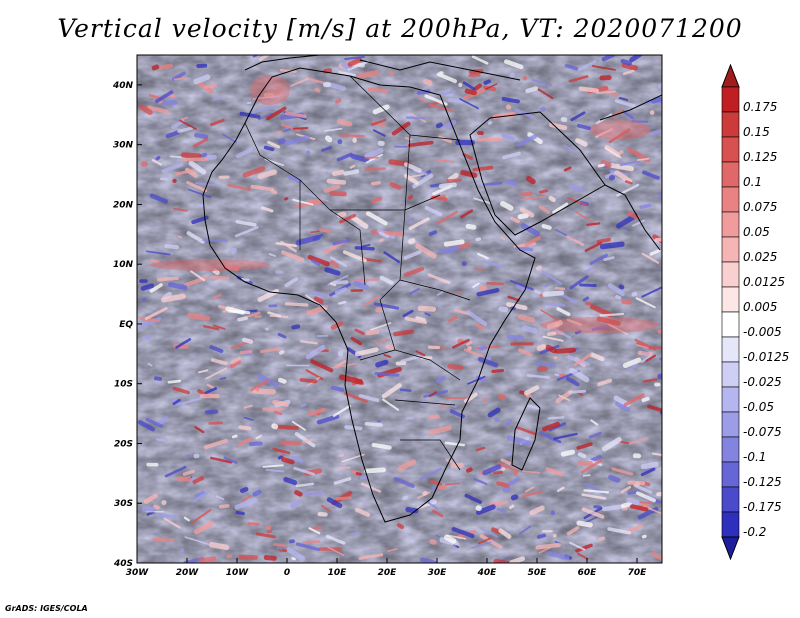 The image size is (800, 618). Describe the element at coordinates (752, 182) in the screenshot. I see `colorbar-label: 0.1` at that location.